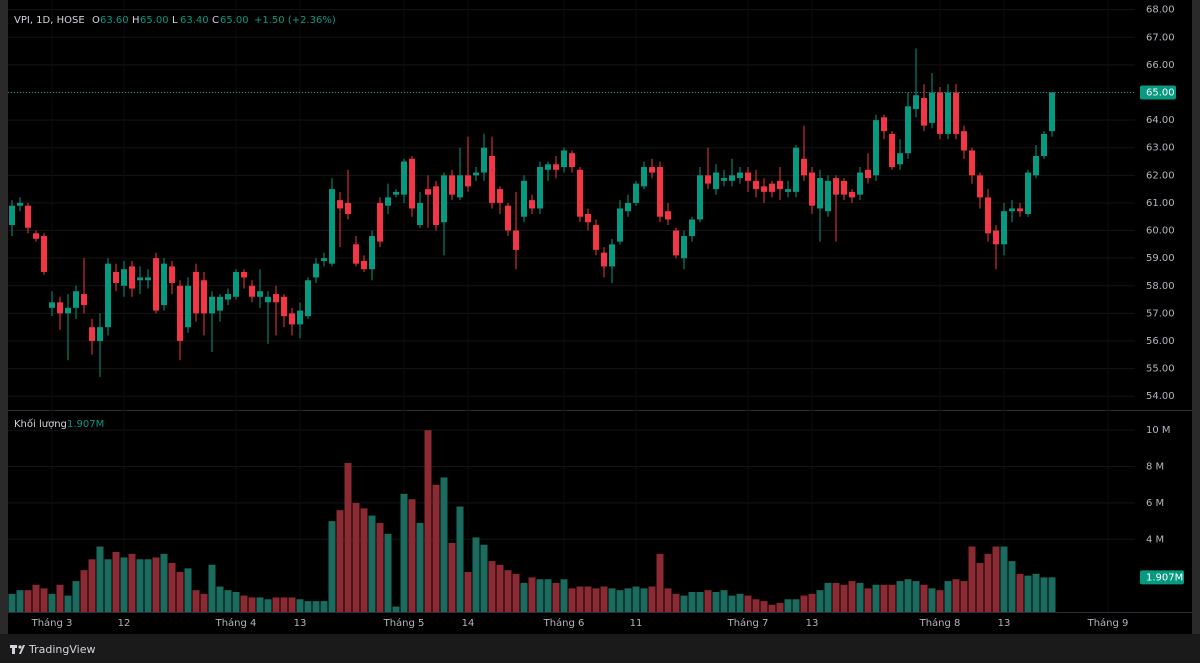 The image size is (1200, 663). What do you see at coordinates (40, 424) in the screenshot?
I see `volume-title: Khối lượng` at bounding box center [40, 424].